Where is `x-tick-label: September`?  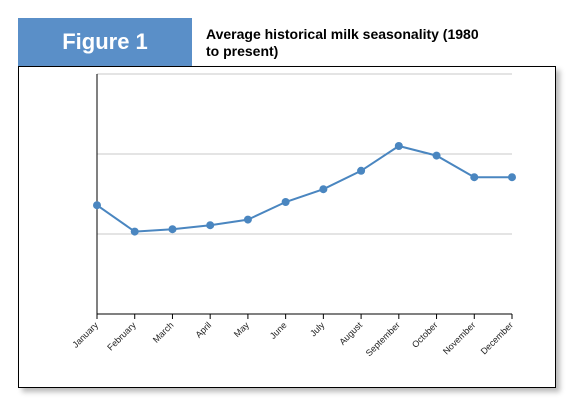 x-tick-label: September is located at coordinates (383, 339).